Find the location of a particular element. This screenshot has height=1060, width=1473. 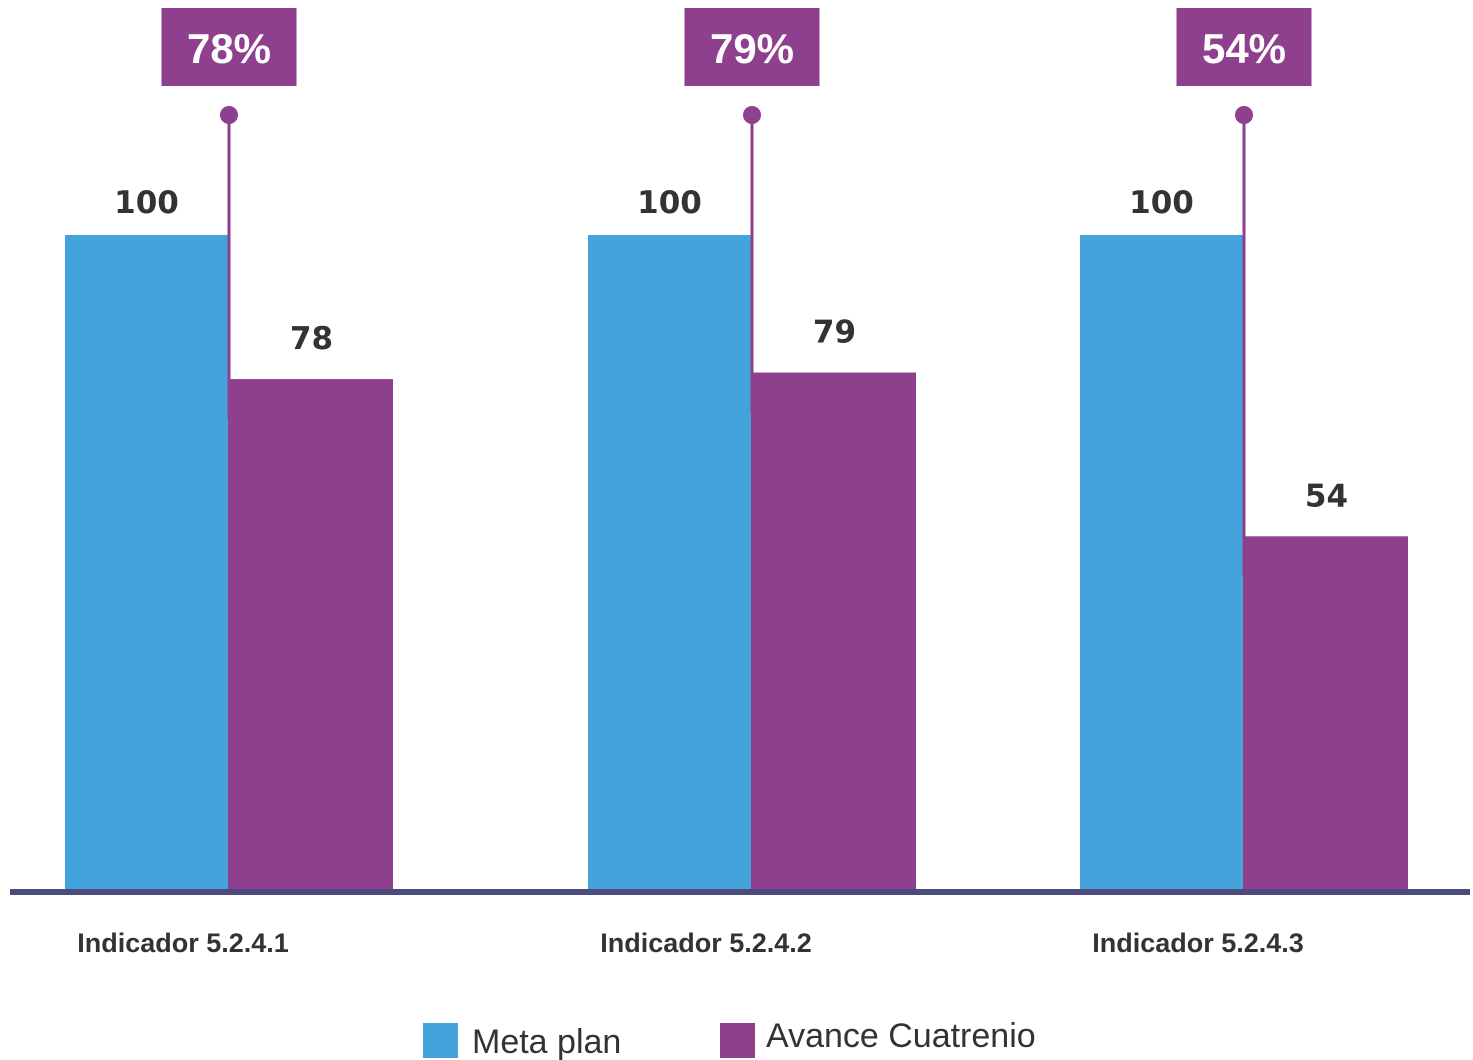

legend-label-avance-cuatrenio: Avance Cuatrenio is located at coordinates (901, 1036).